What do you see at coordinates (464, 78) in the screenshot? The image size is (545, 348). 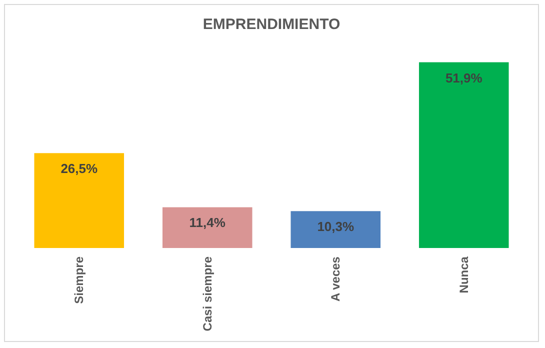 I see `data-label: 51,9%` at bounding box center [464, 78].